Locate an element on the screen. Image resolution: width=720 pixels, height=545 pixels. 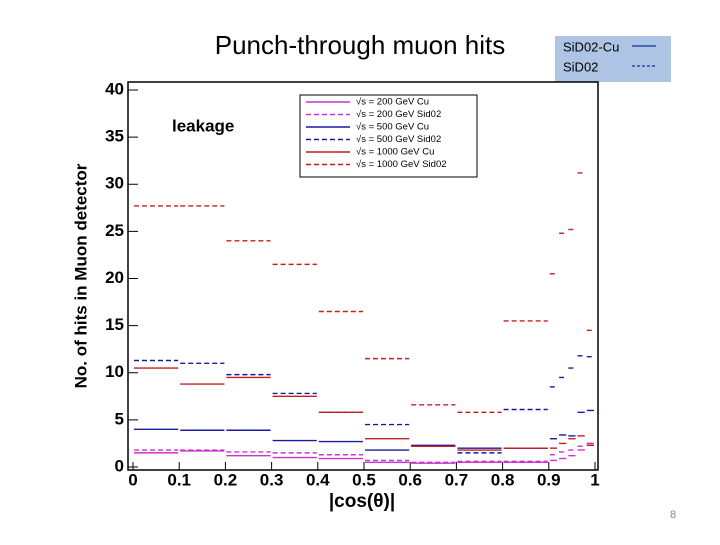
slide-legend-label: SiD02 is located at coordinates (580, 66).